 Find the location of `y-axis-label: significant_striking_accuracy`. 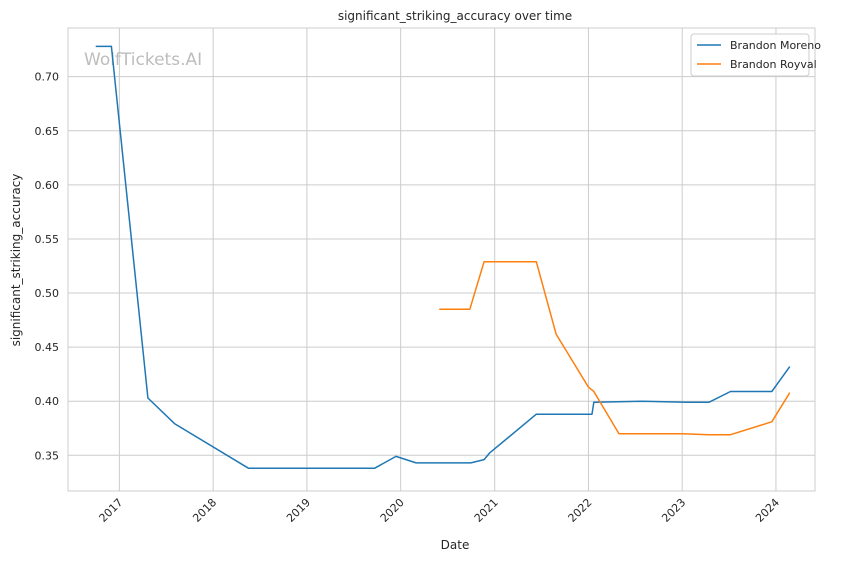

y-axis-label: significant_striking_accuracy is located at coordinates (16, 260).